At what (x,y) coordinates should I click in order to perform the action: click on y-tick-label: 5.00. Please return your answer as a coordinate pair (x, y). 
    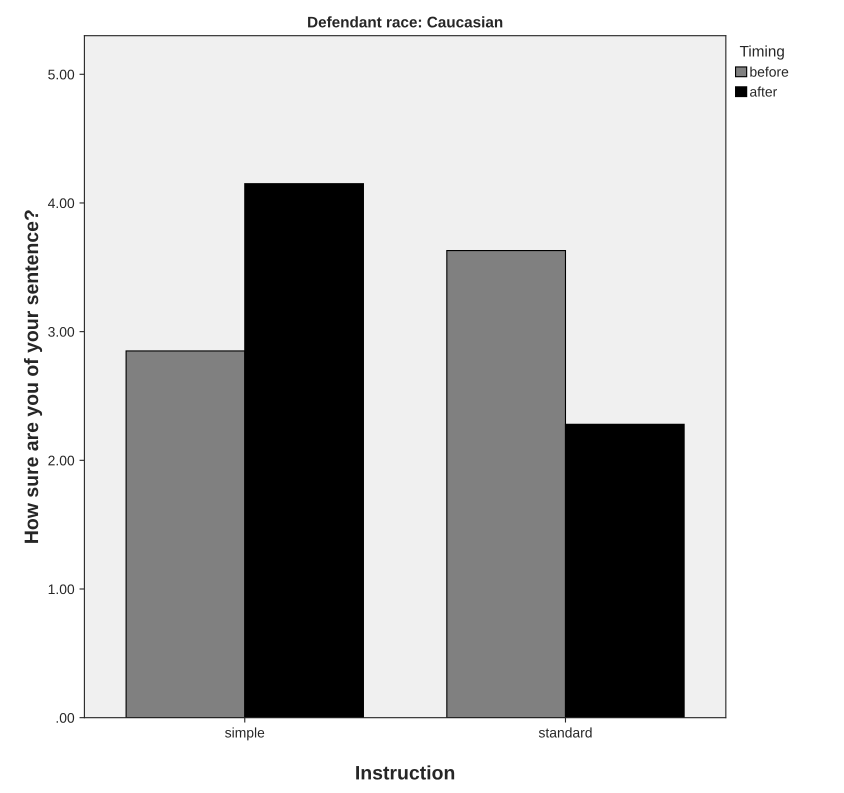
    Looking at the image, I should click on (61, 75).